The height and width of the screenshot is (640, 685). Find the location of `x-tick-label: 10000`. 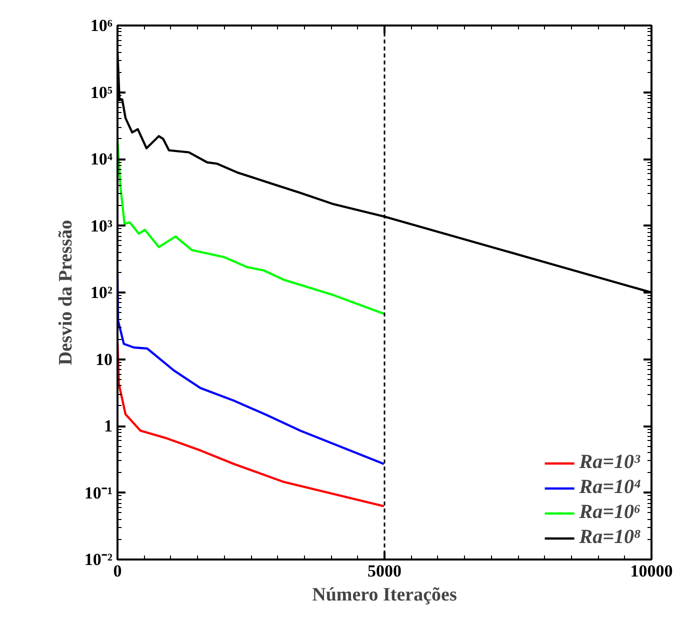

x-tick-label: 10000 is located at coordinates (651, 571).